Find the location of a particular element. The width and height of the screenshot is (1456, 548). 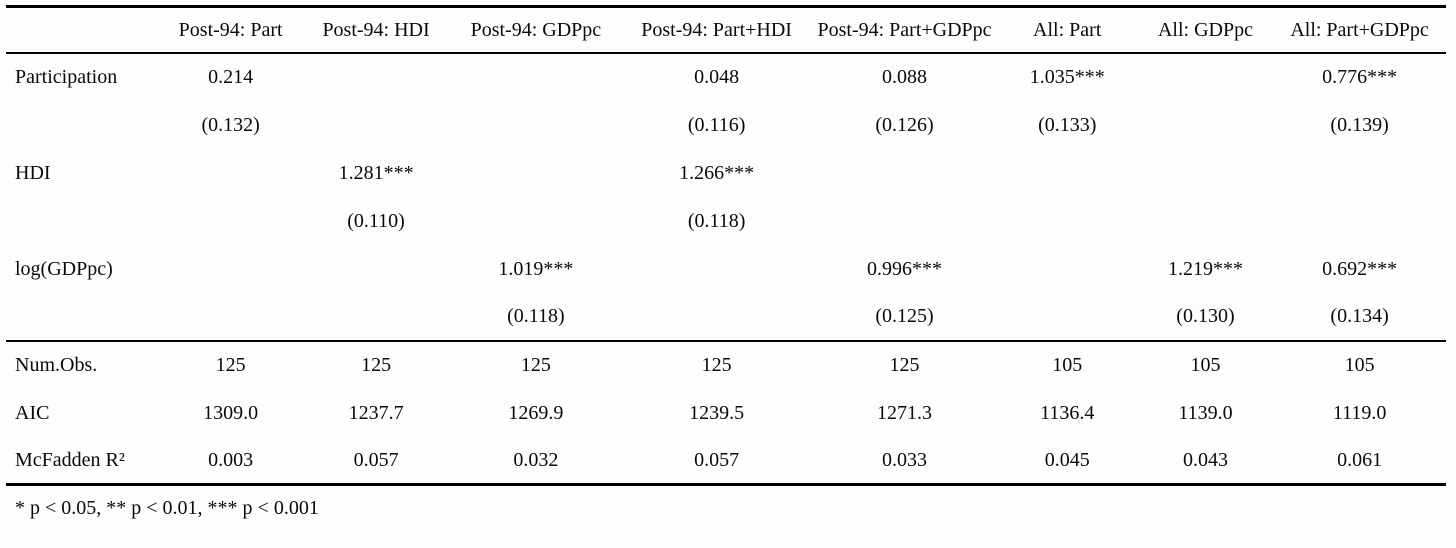

row-label: AIC is located at coordinates (32, 412).